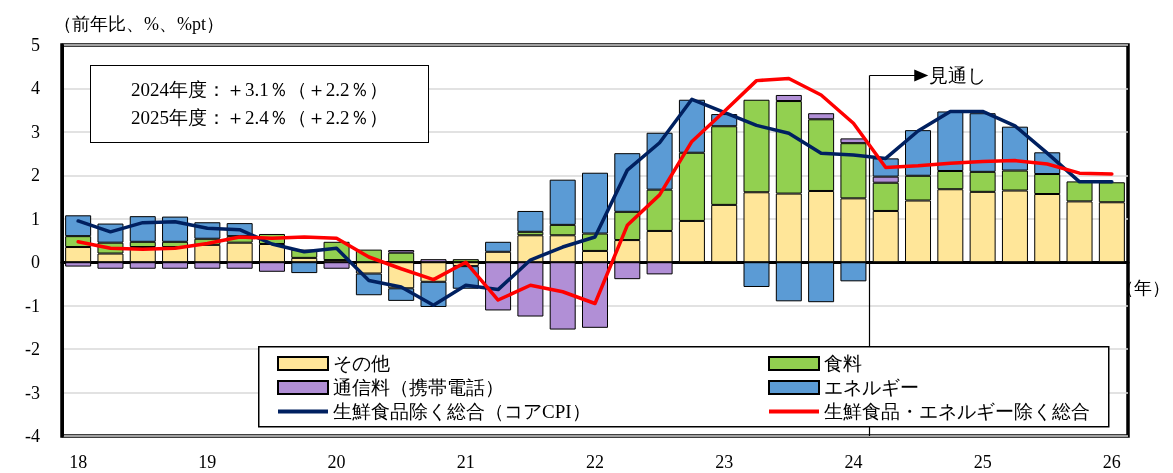 The width and height of the screenshot is (1173, 473). Describe the element at coordinates (32, 392) in the screenshot. I see `y-tick-label: -3` at that location.